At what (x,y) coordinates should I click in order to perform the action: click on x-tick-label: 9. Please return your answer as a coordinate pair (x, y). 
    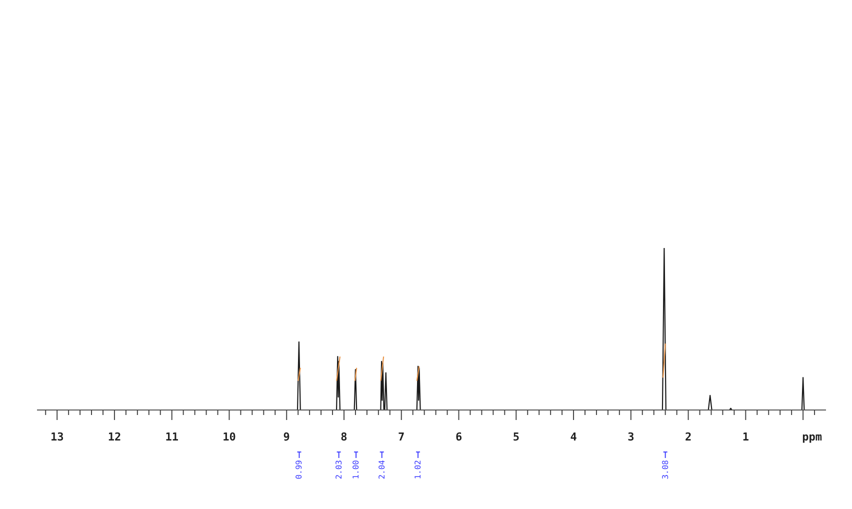
    Looking at the image, I should click on (286, 437).